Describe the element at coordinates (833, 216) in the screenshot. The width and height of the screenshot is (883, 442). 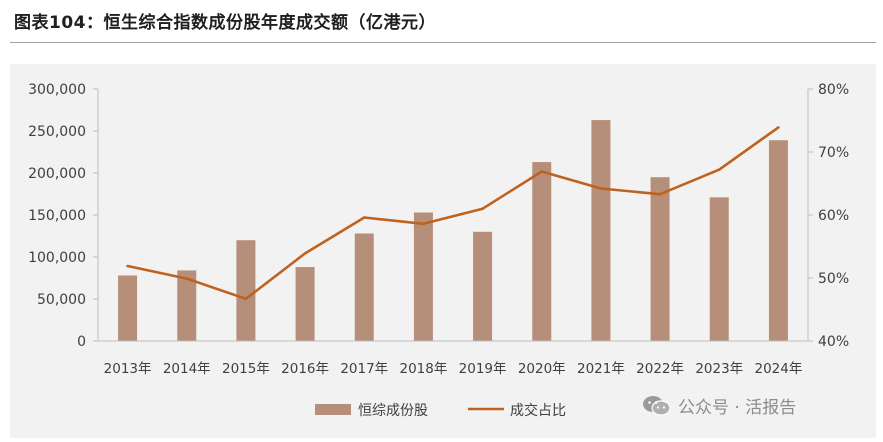
I see `right-tick-label: 60%` at that location.